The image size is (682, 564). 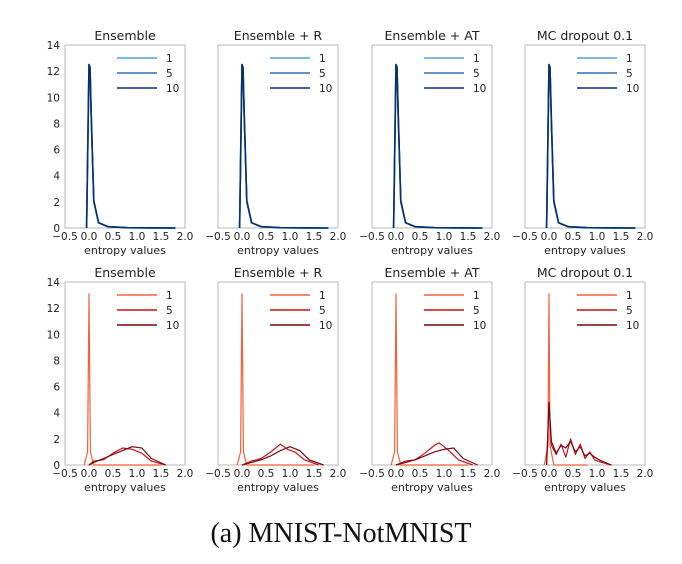 What do you see at coordinates (56, 388) in the screenshot?
I see `y-tick-label: 6` at bounding box center [56, 388].